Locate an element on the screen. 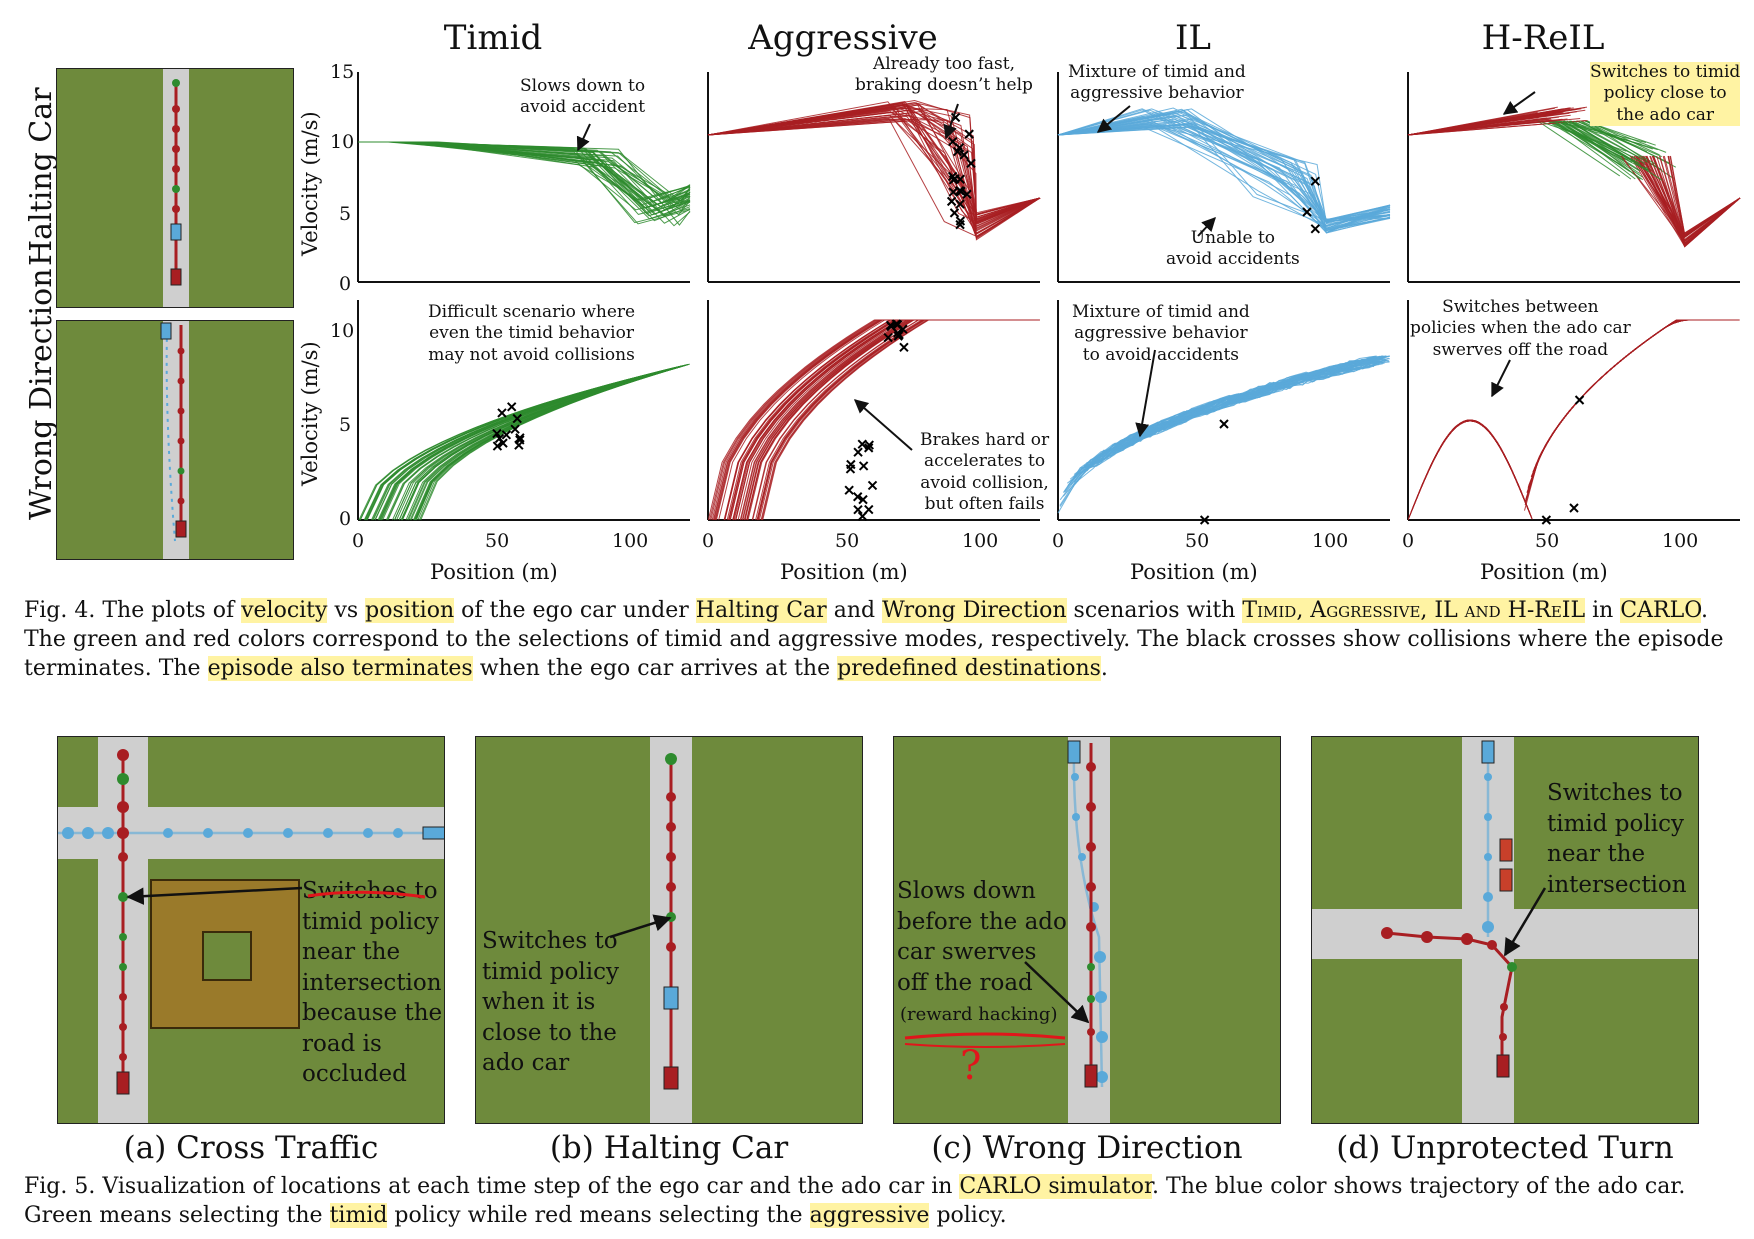  xtick-aggr-0: 0 is located at coordinates (708, 541).